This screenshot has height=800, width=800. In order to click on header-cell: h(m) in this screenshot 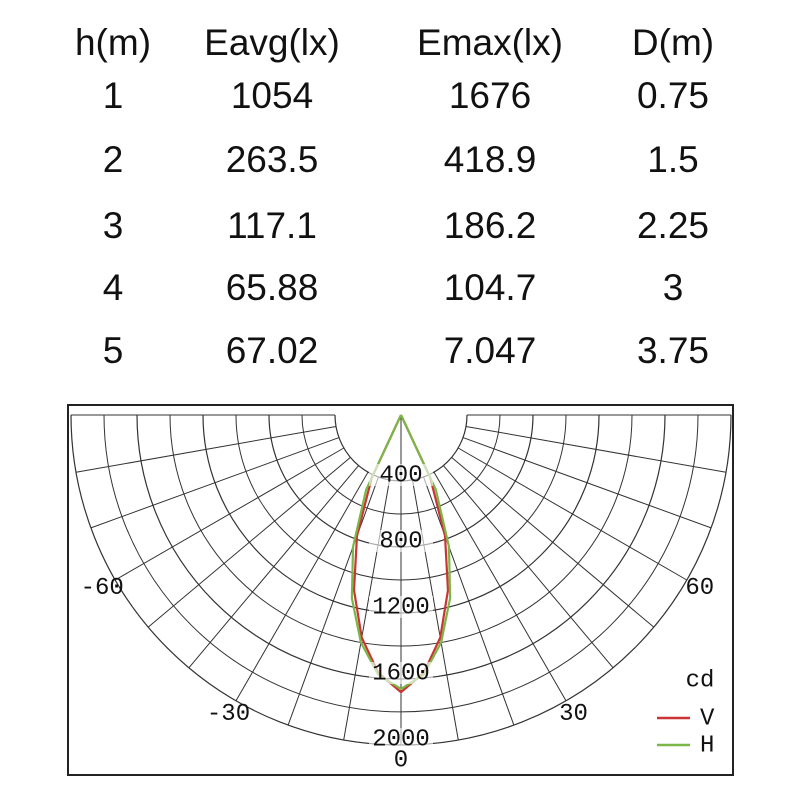, I will do `click(113, 42)`.